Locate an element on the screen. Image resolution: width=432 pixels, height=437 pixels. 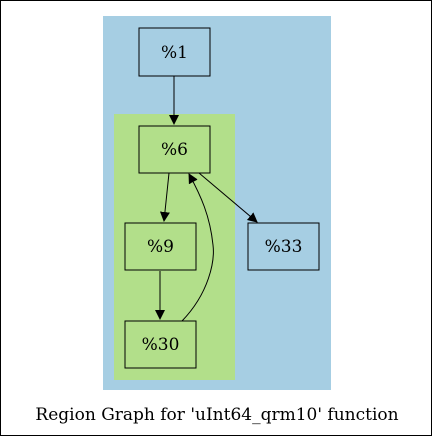
node-1-label: %1 is located at coordinates (174, 53).